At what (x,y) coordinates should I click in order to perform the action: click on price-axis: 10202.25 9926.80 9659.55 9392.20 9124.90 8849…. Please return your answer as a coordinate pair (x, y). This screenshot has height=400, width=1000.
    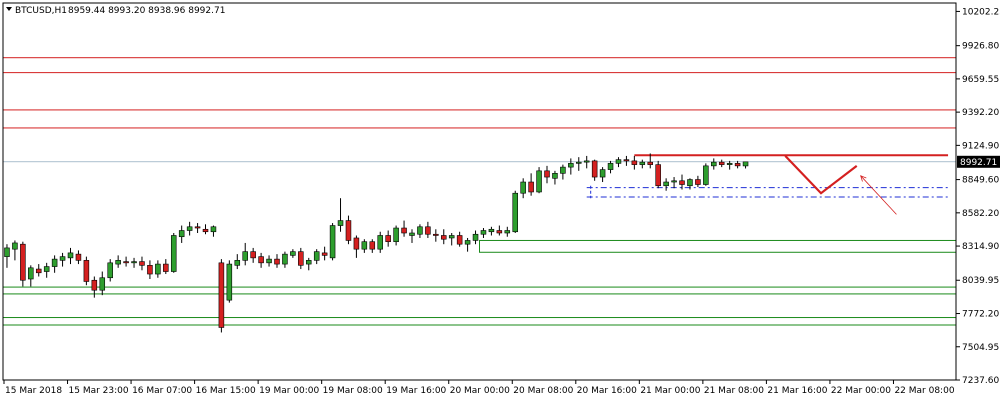
    Looking at the image, I should click on (978, 196).